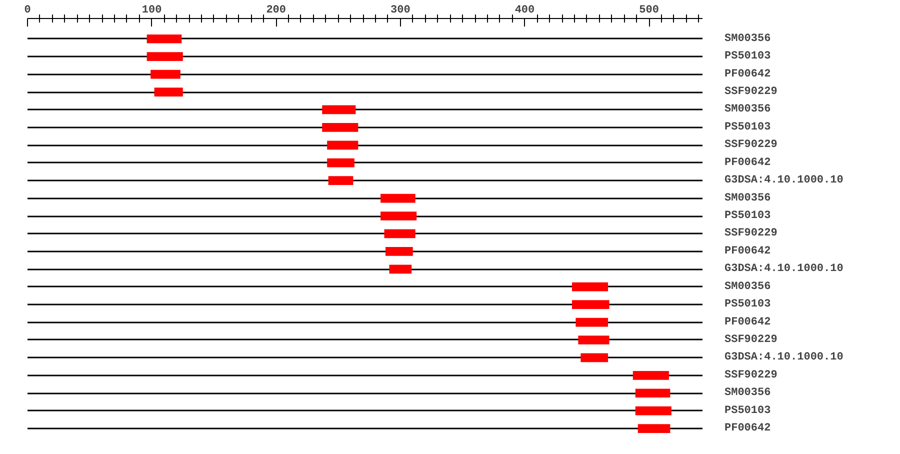 Image resolution: width=900 pixels, height=454 pixels. Describe the element at coordinates (649, 10) in the screenshot. I see `x-tick-label: 500` at that location.